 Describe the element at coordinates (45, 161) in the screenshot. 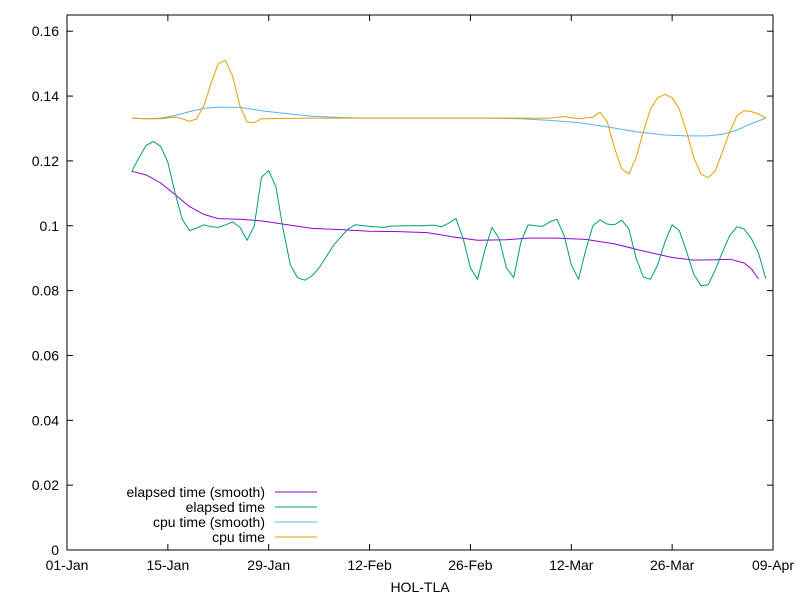

I see `y-tick-label: 0.12` at that location.